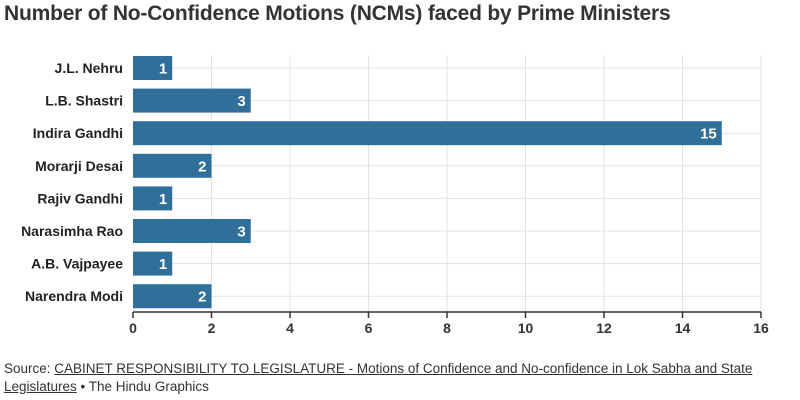 The height and width of the screenshot is (400, 800). Describe the element at coordinates (290, 328) in the screenshot. I see `x-tick-label: 4` at that location.